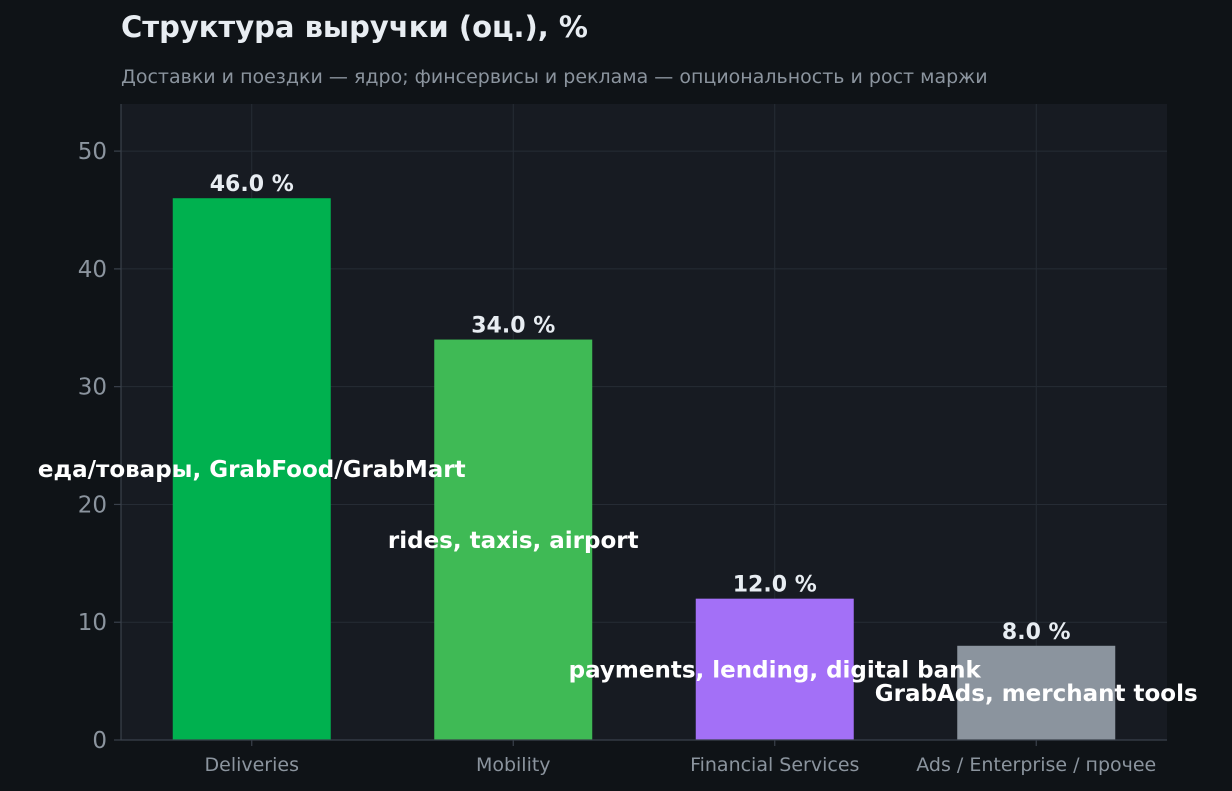 The image size is (1232, 791). I want to click on y-tick-label: 10, so click(92, 623).